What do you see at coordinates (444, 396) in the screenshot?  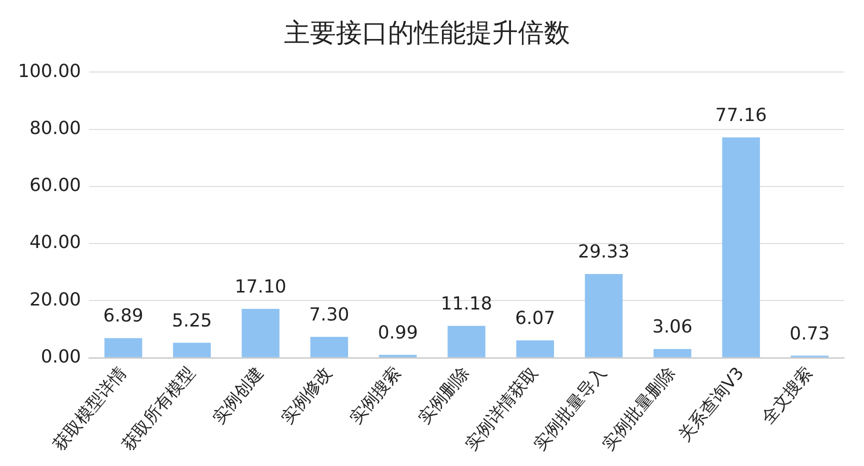 I see `x-tick-label: 实例删除` at bounding box center [444, 396].